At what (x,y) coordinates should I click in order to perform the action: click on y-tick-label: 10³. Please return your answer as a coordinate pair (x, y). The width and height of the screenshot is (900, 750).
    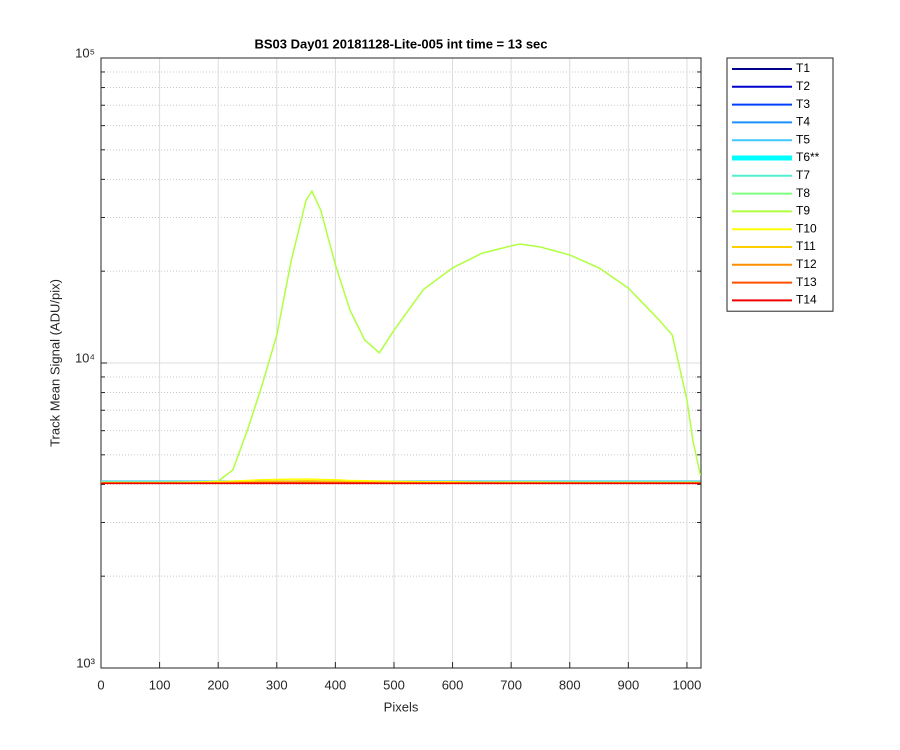
    Looking at the image, I should click on (85, 662).